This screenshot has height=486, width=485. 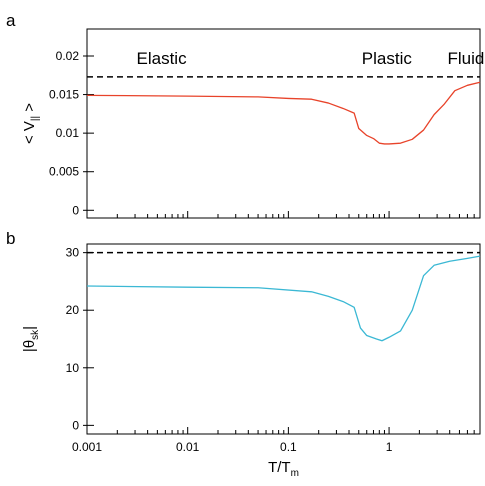 What do you see at coordinates (73, 368) in the screenshot?
I see `y-tick-label: 10` at bounding box center [73, 368].